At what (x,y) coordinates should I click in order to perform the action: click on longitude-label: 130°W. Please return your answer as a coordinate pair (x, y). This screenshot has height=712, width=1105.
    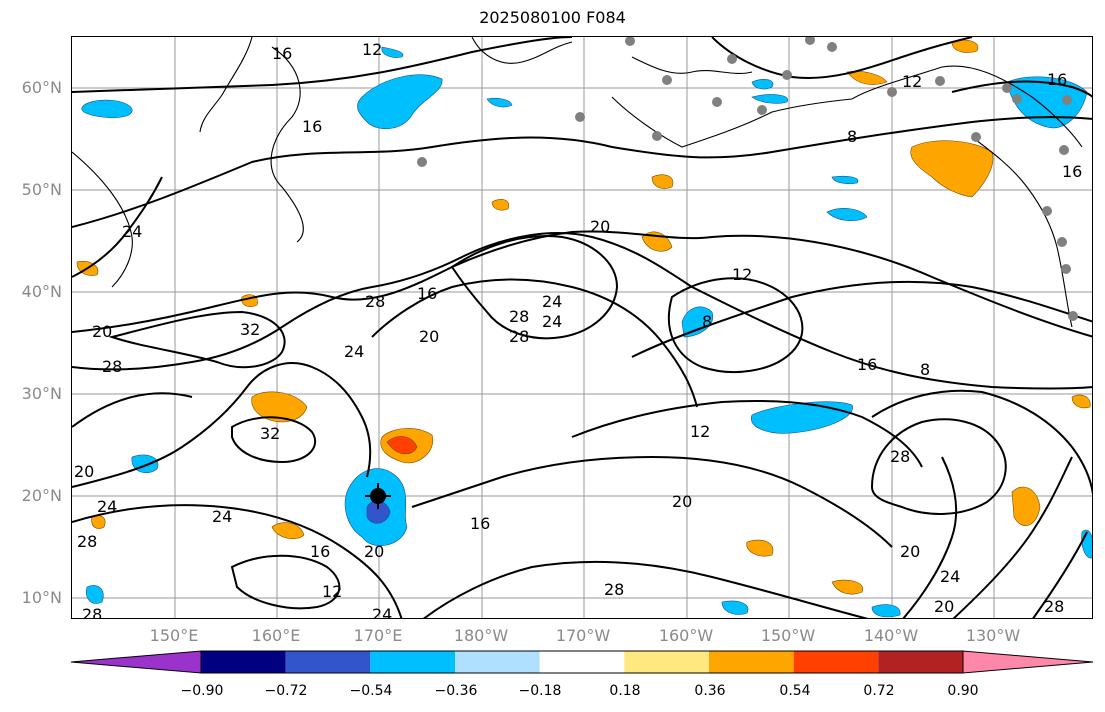
    Looking at the image, I should click on (993, 635).